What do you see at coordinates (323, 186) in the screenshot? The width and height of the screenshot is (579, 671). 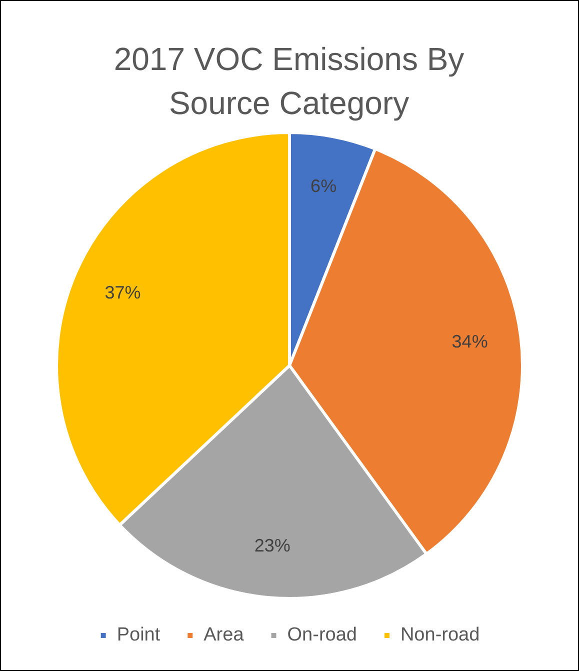 I see `data-label: 6%` at bounding box center [323, 186].